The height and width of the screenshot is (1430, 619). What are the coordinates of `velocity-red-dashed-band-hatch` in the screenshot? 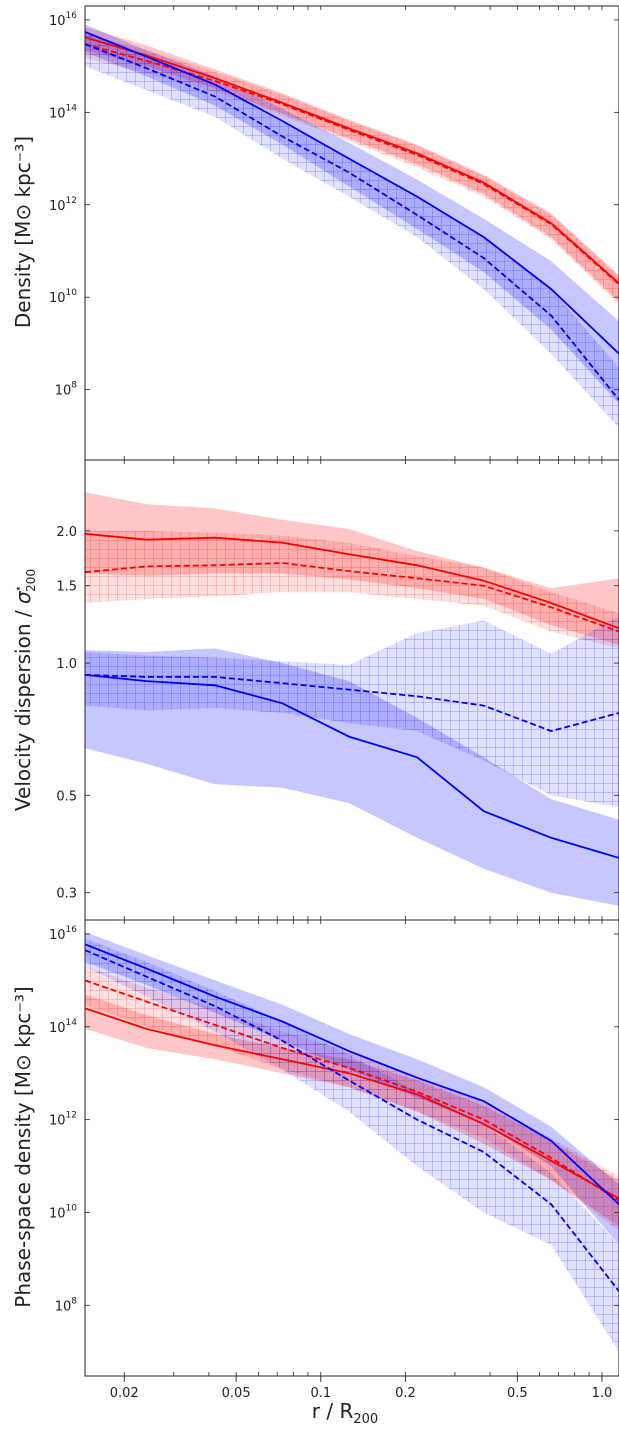 It's located at (352, 589).